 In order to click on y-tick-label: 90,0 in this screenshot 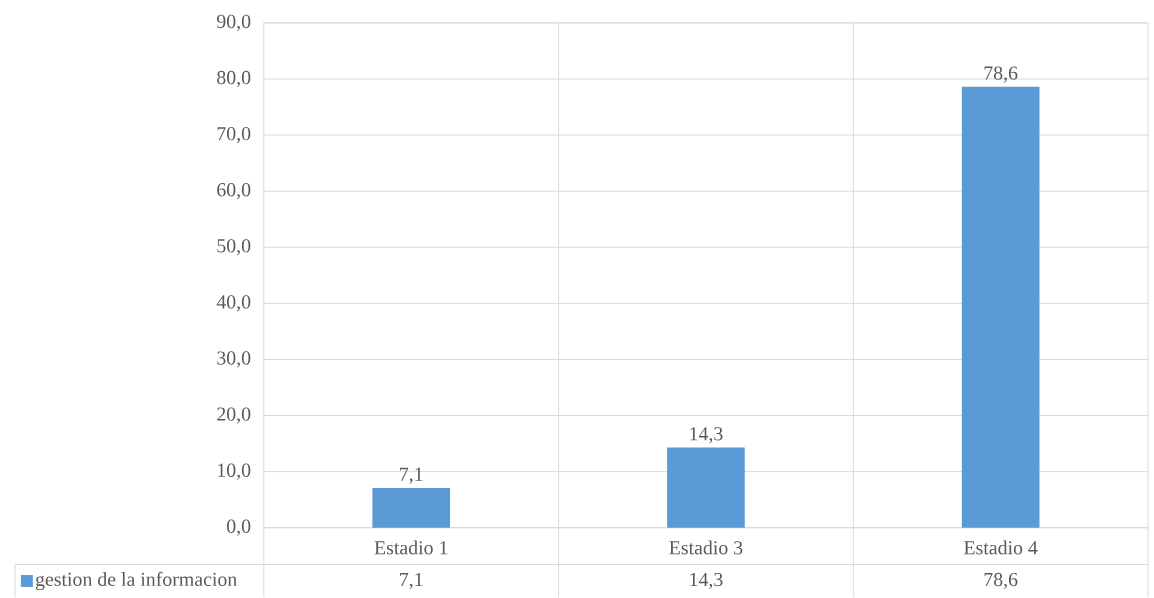, I will do `click(233, 23)`.